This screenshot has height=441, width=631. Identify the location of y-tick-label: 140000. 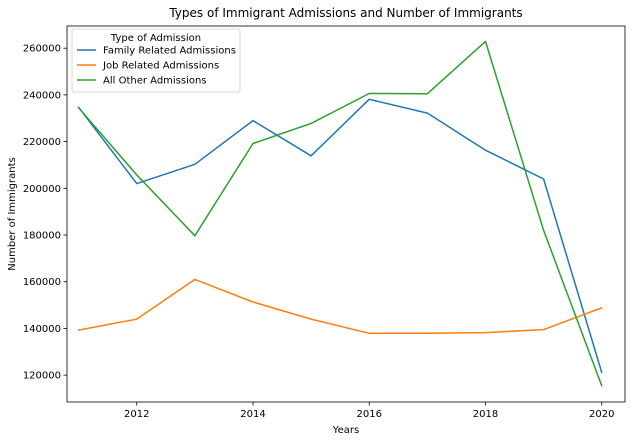
(42, 329).